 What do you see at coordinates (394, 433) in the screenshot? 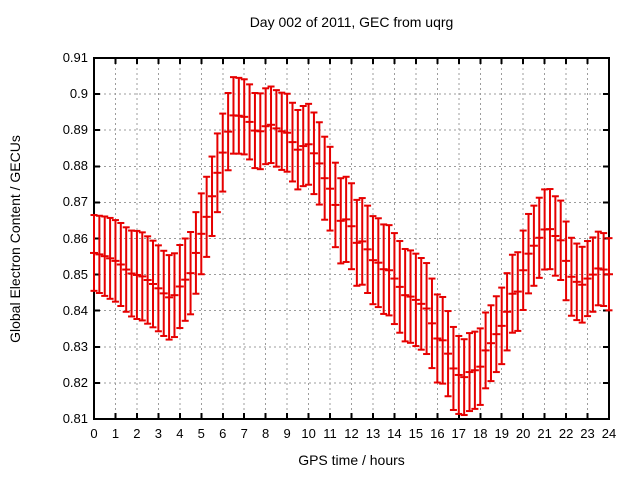
I see `x-tick-label: 14` at bounding box center [394, 433].